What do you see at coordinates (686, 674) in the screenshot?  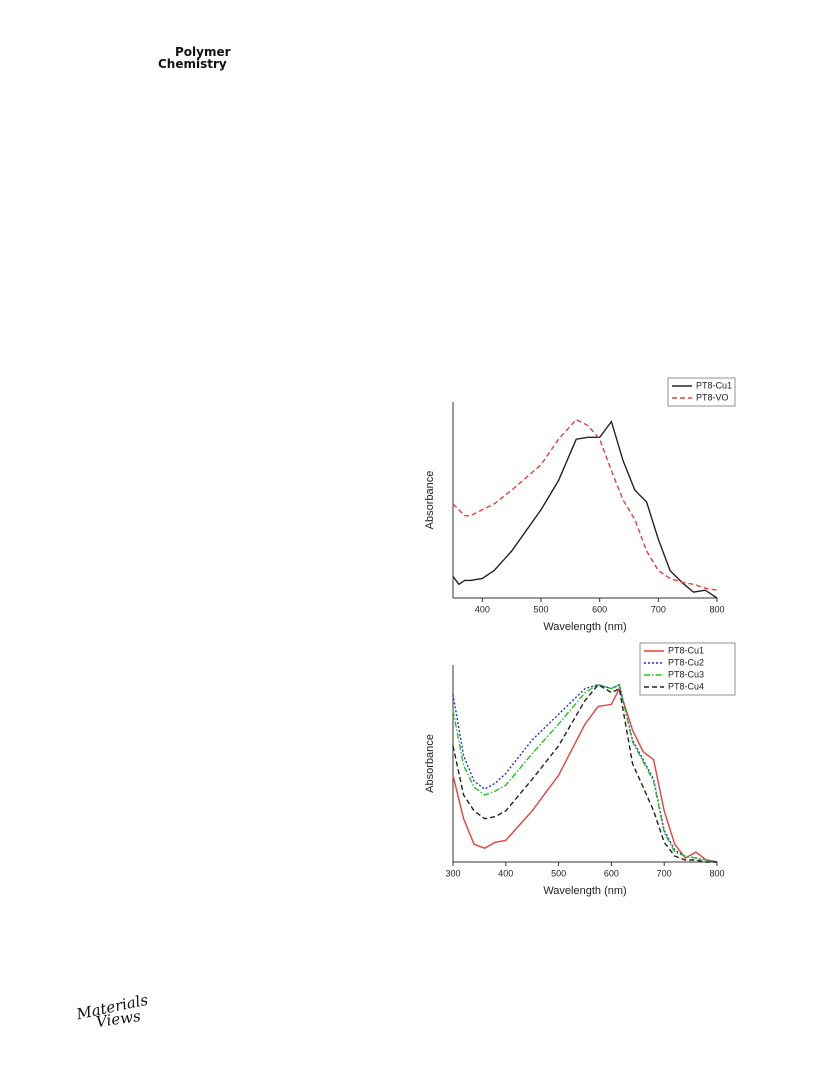 I see `legend-label: PT8-Cu3` at bounding box center [686, 674].